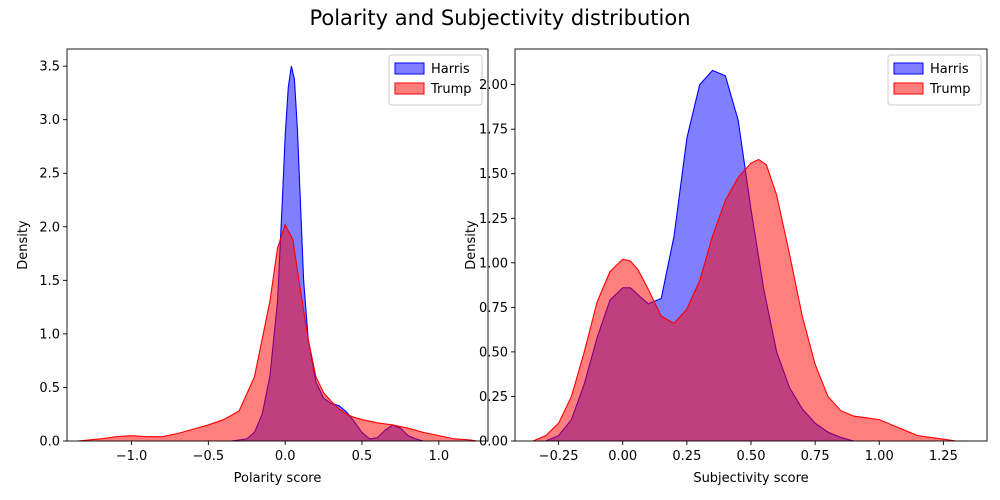  I want to click on subjectivity-y-tick-label: 1.00, so click(493, 263).